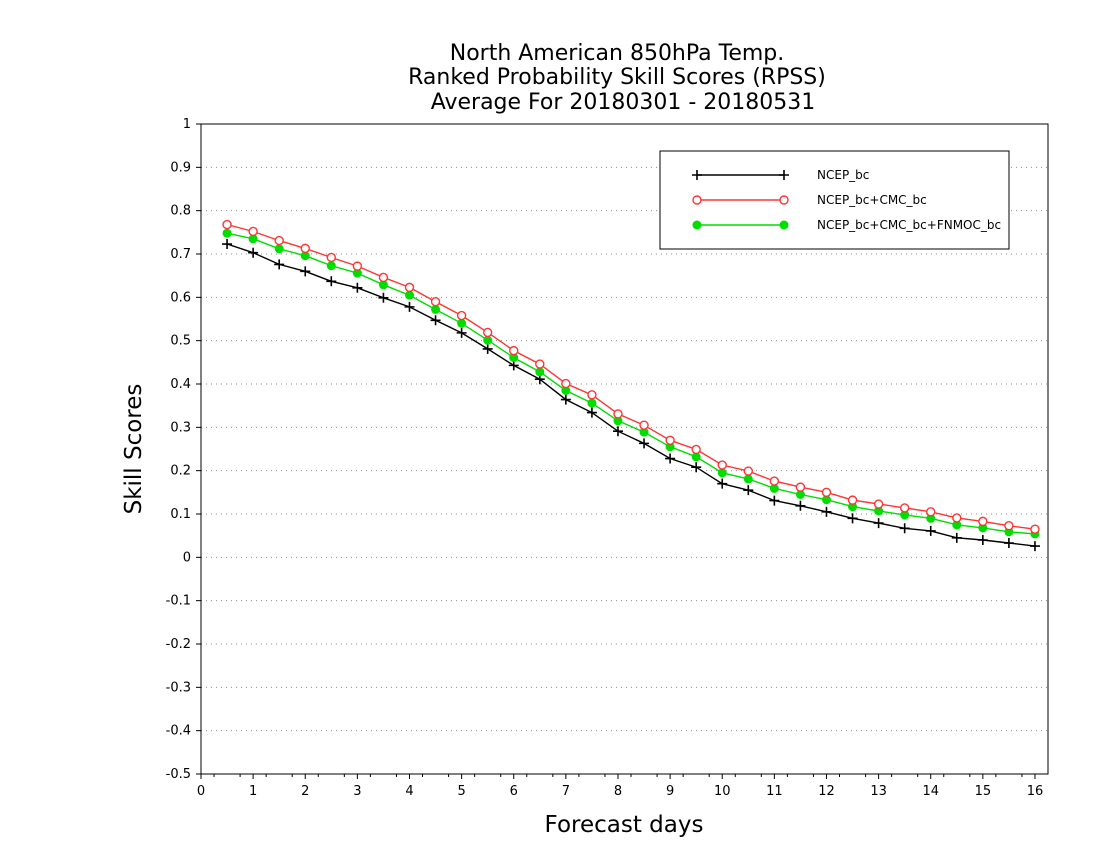 This screenshot has height=850, width=1100. What do you see at coordinates (843, 175) in the screenshot?
I see `legend-label: NCEP_bc` at bounding box center [843, 175].